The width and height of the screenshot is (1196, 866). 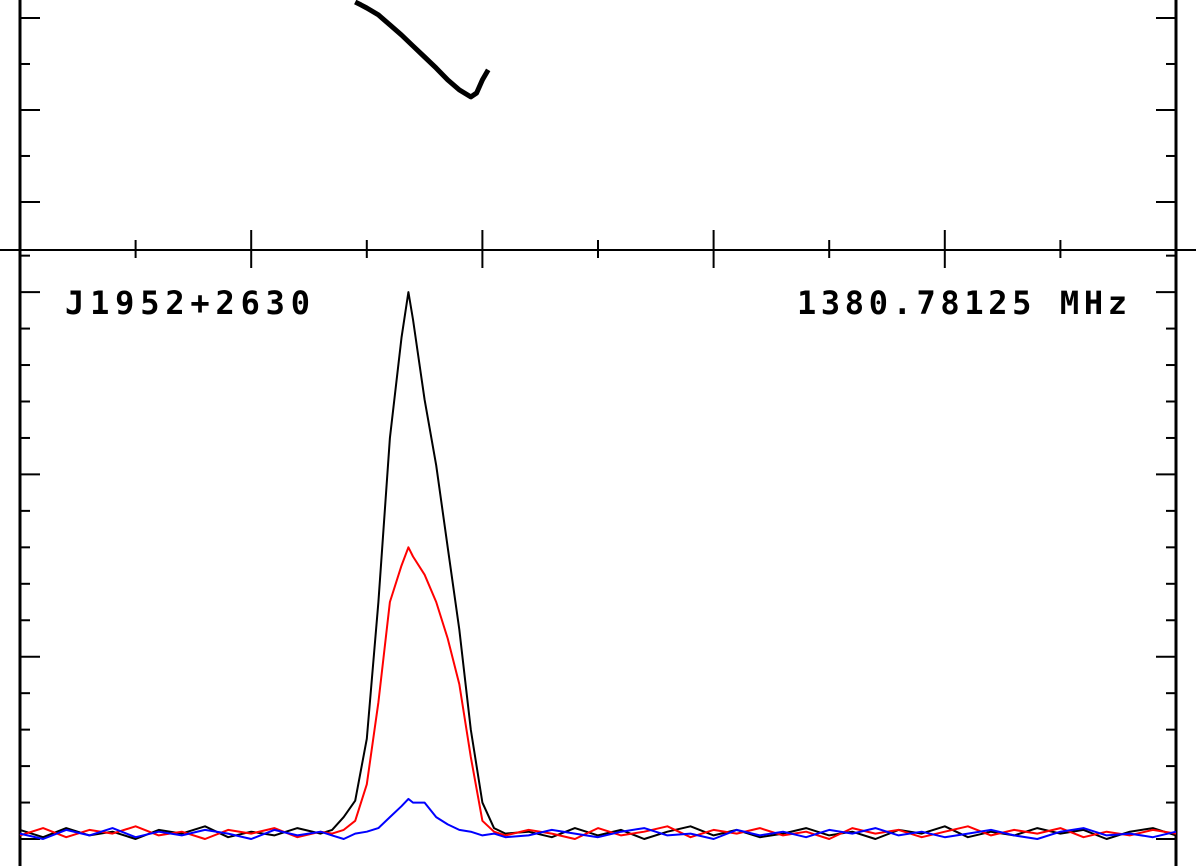 What do you see at coordinates (187, 303) in the screenshot?
I see `pulsar-name: J1952+2630` at bounding box center [187, 303].